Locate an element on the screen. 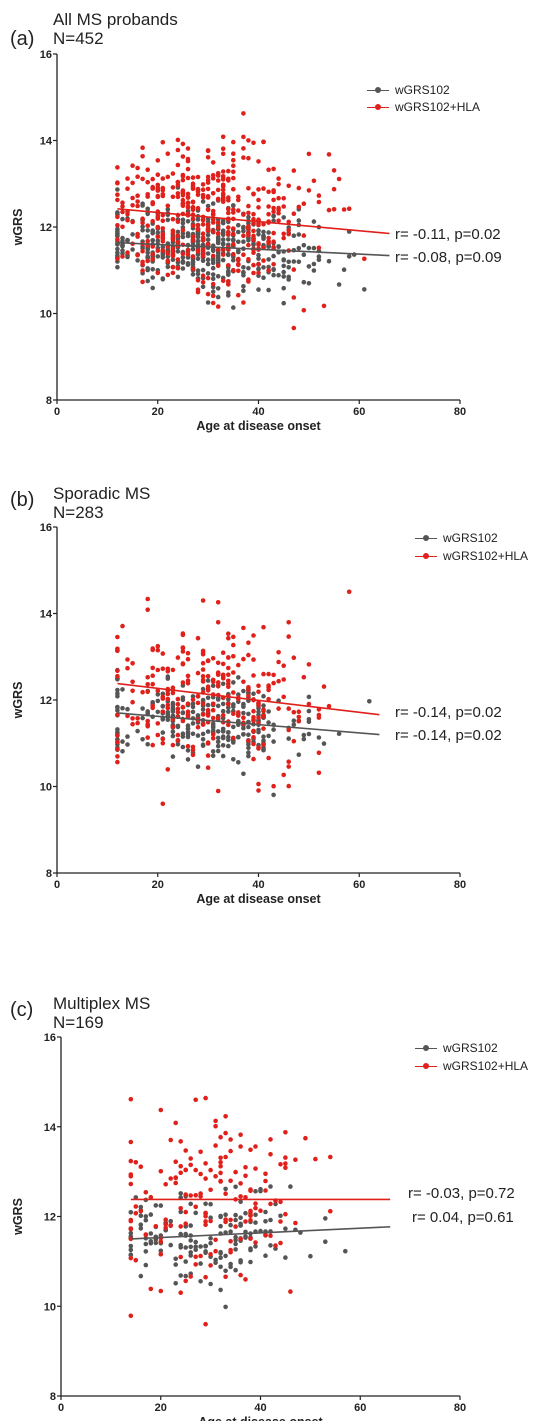  legend-item-wgrs102-hla: wGRS102+HLA is located at coordinates (423, 107).